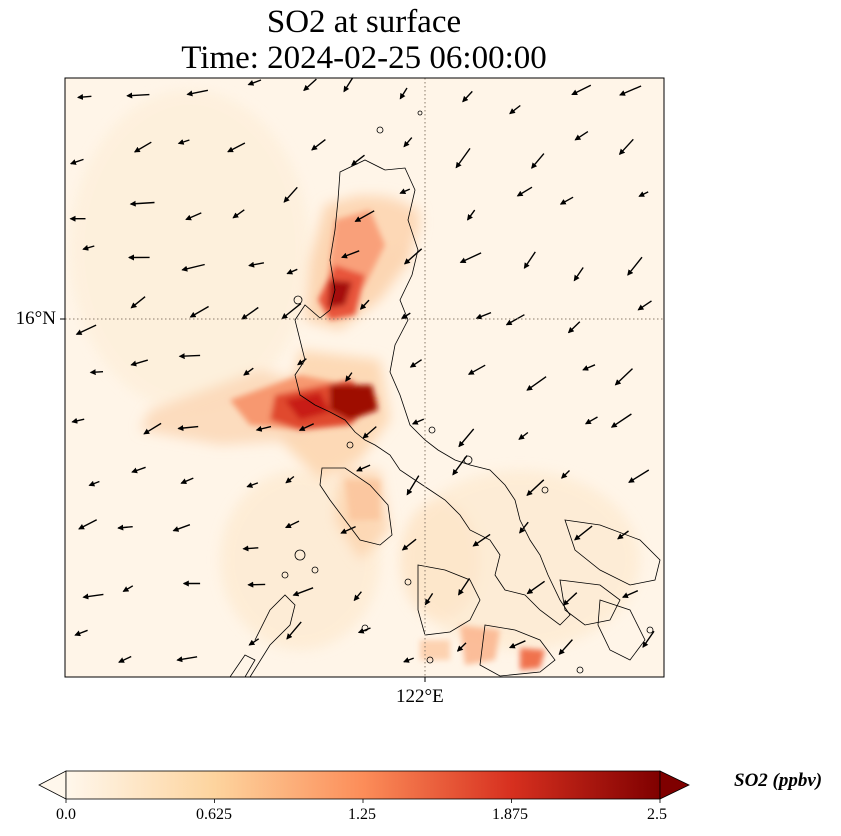  Describe the element at coordinates (66, 814) in the screenshot. I see `colorbar-tick-0: 0.0` at that location.